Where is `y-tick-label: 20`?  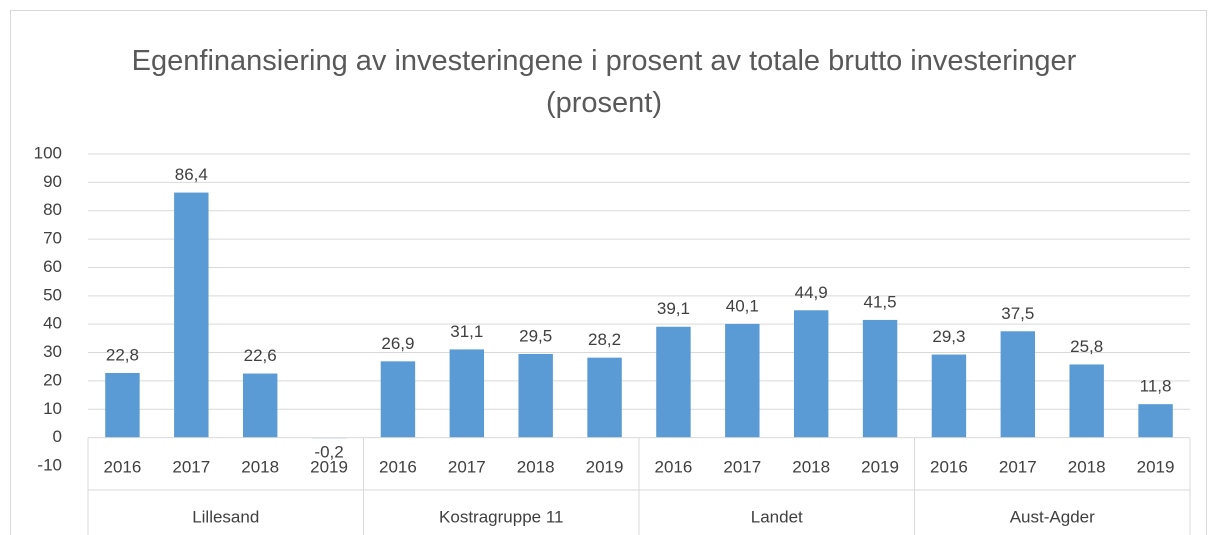 y-tick-label: 20 is located at coordinates (52, 379).